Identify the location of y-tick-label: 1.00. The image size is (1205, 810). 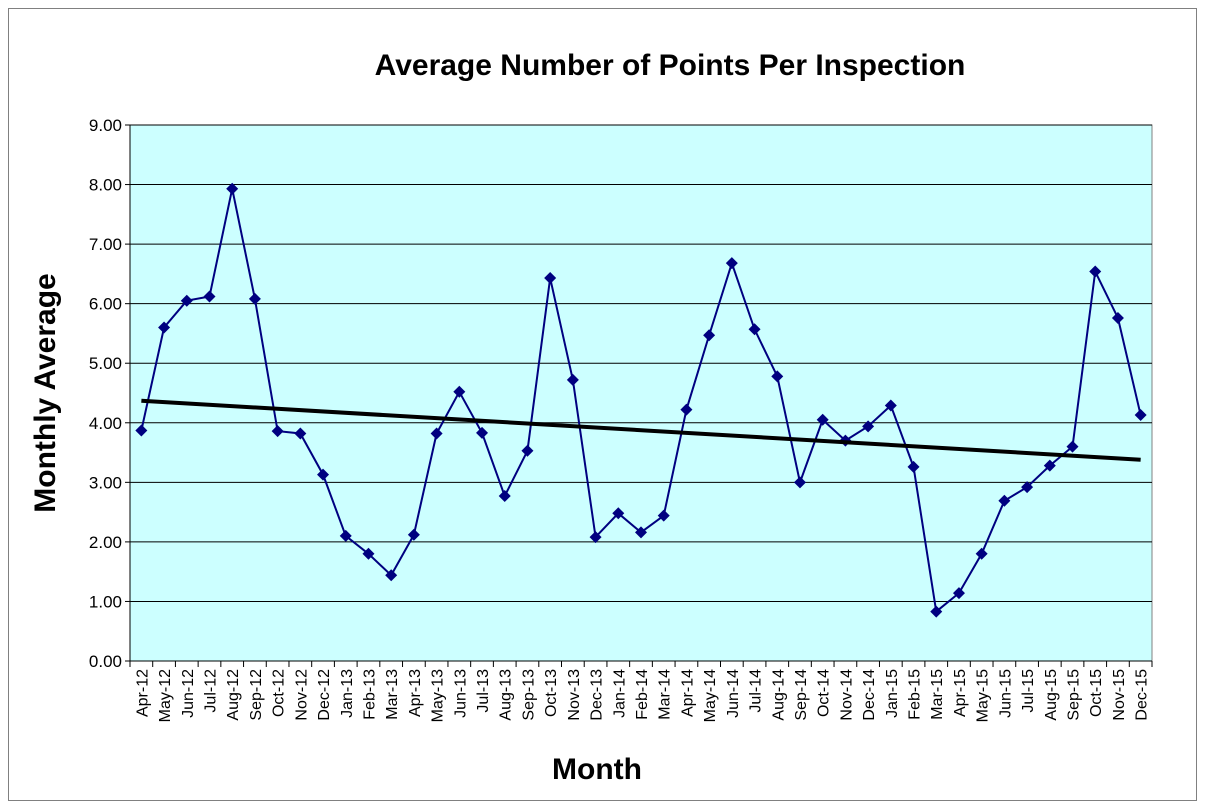
(105, 601).